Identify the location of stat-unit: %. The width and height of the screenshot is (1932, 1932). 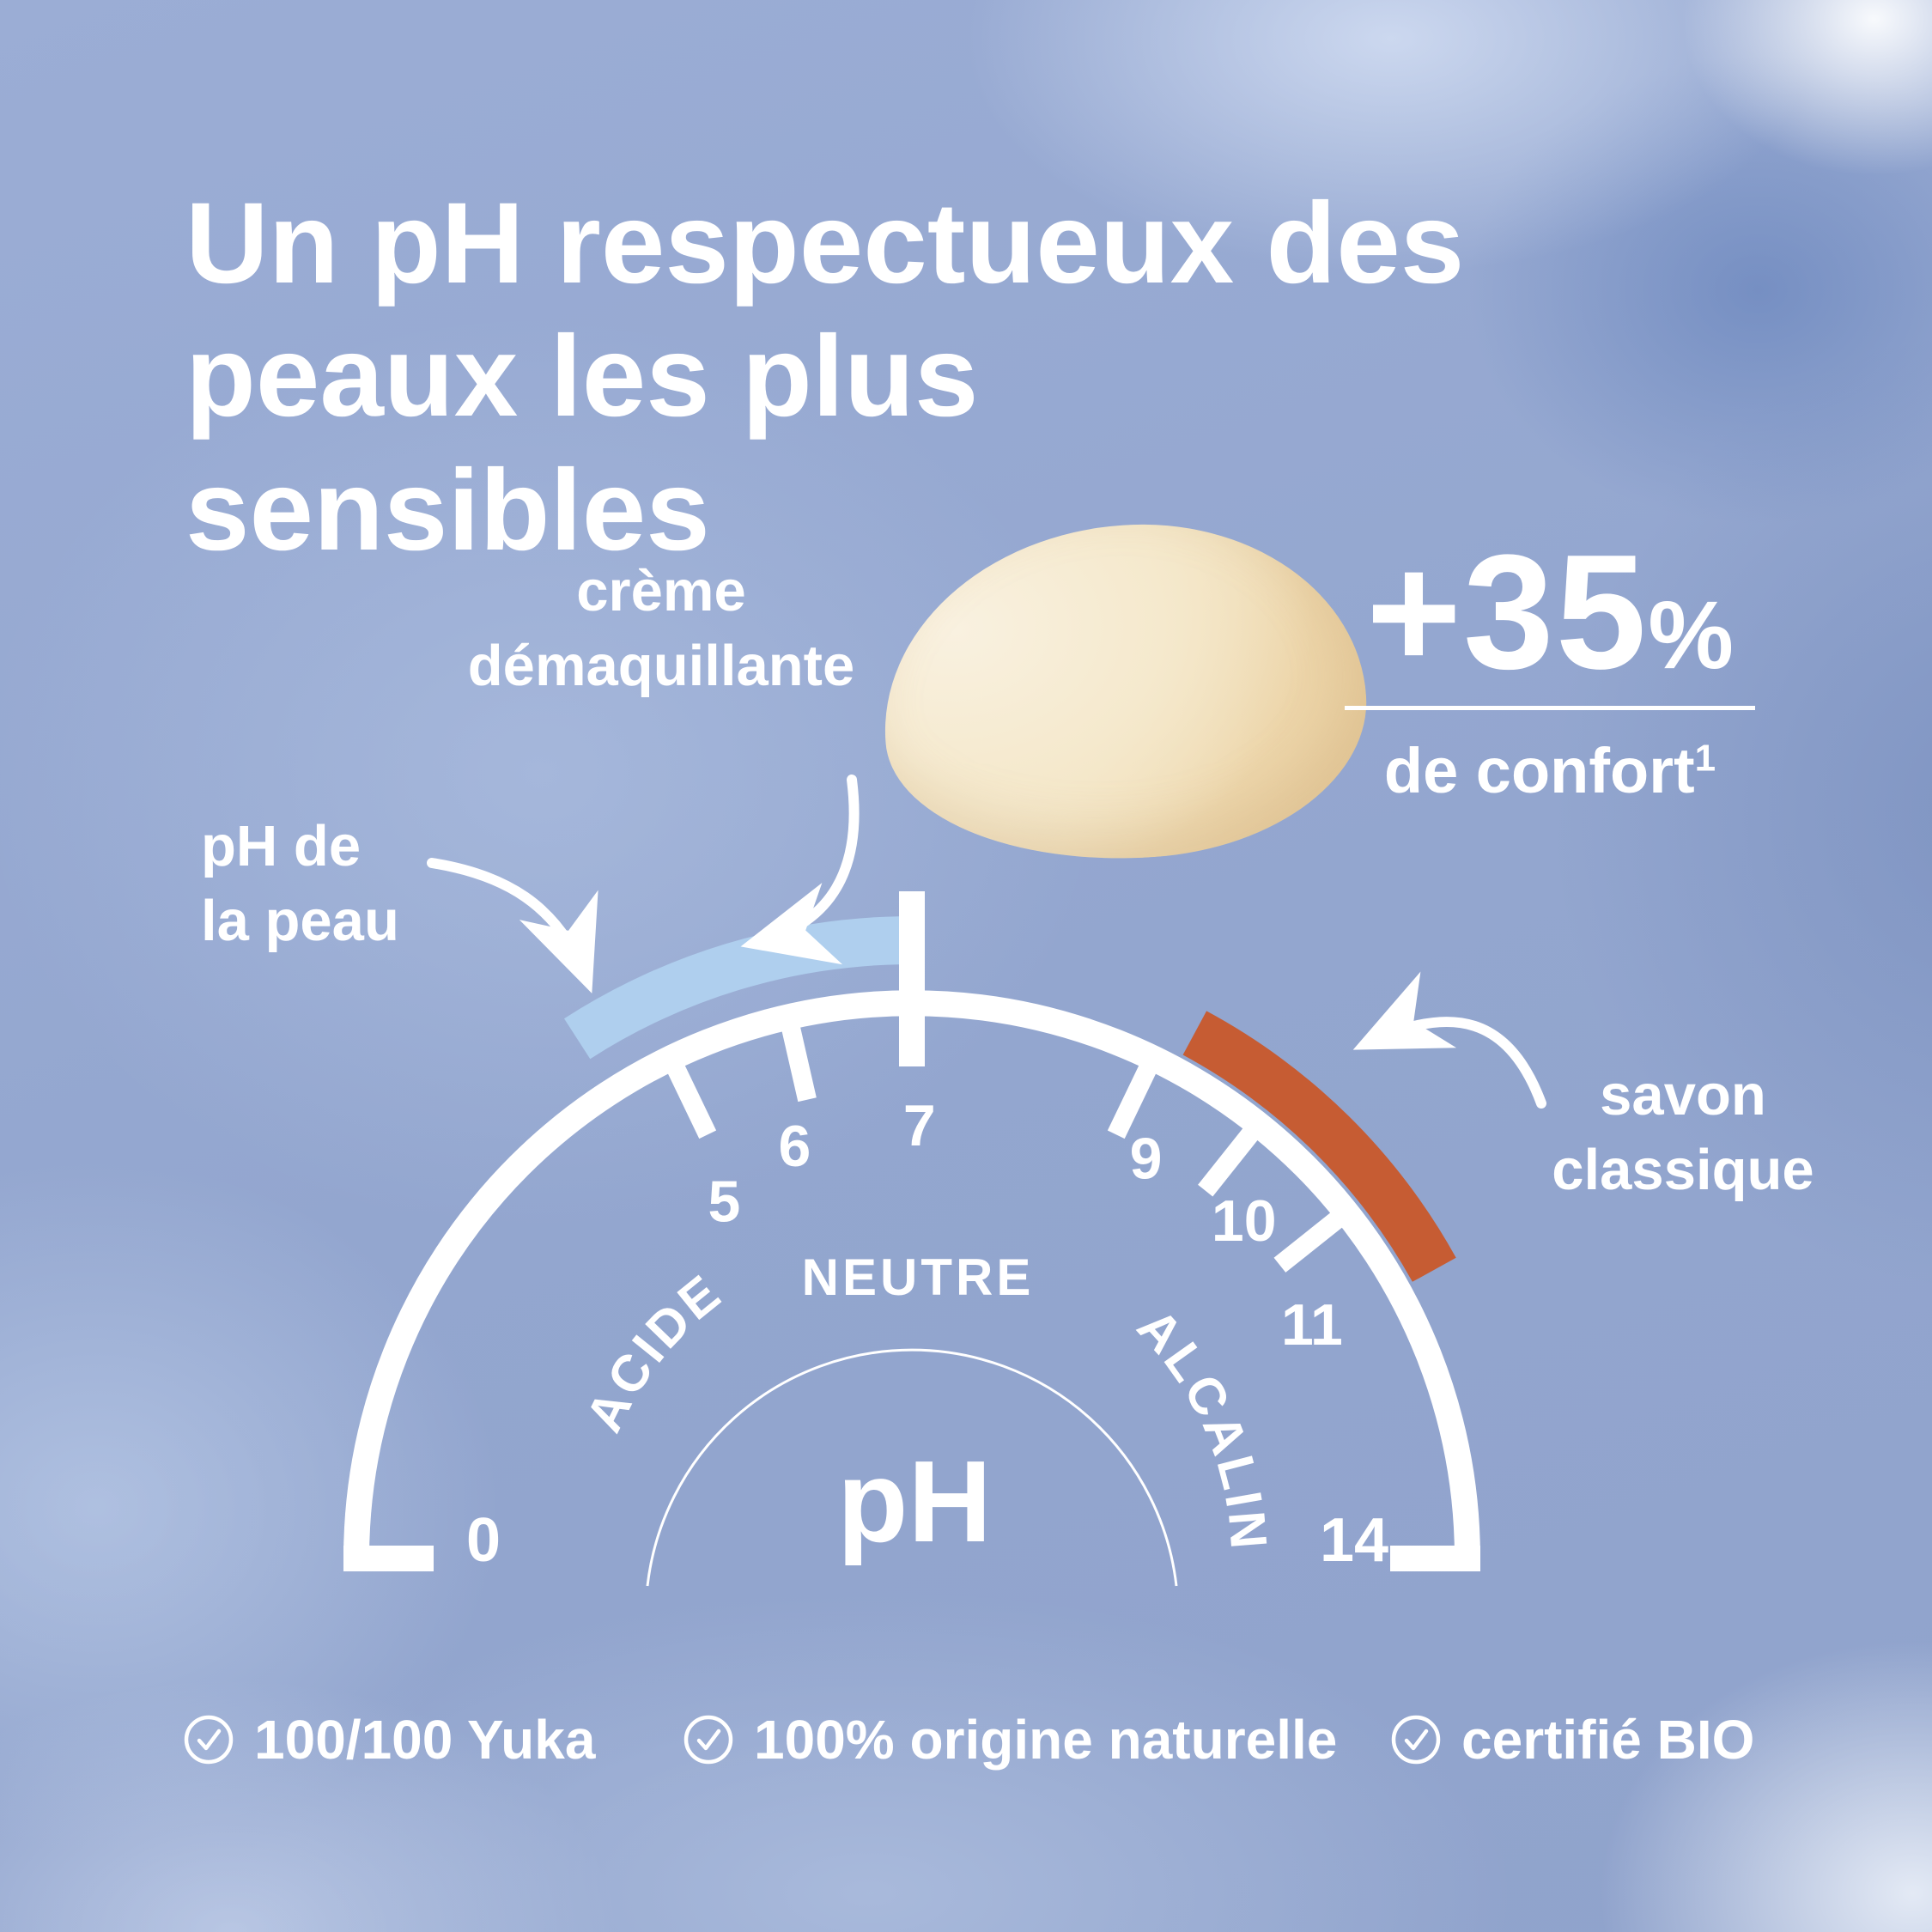
(1691, 635).